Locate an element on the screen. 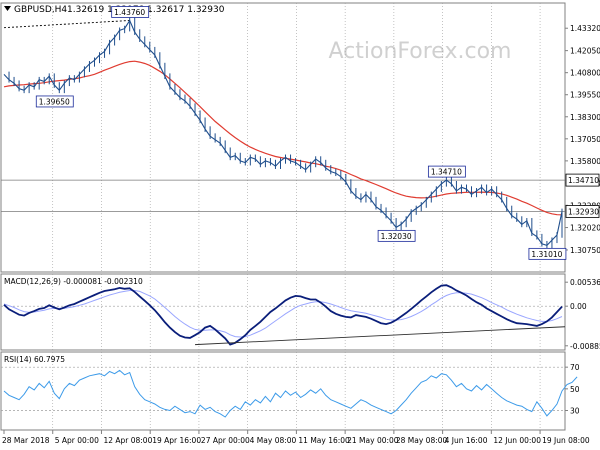 The image size is (600, 450). time-axis-label: 21 May 00:00 is located at coordinates (373, 440).